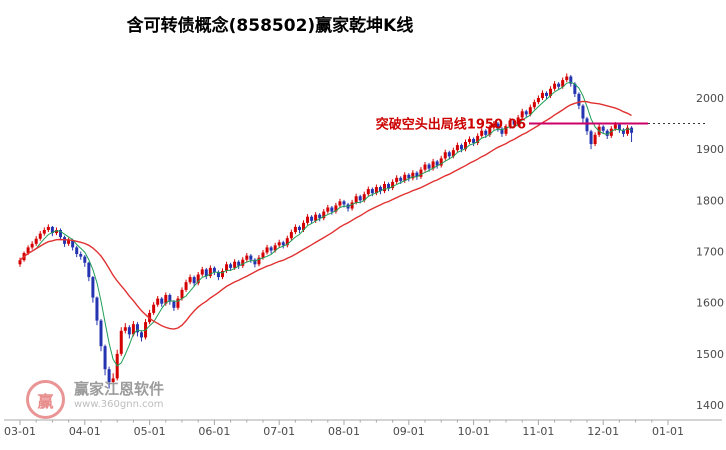 This screenshot has width=726, height=450. I want to click on watermark-brand: 赢家江恩软件, so click(119, 389).